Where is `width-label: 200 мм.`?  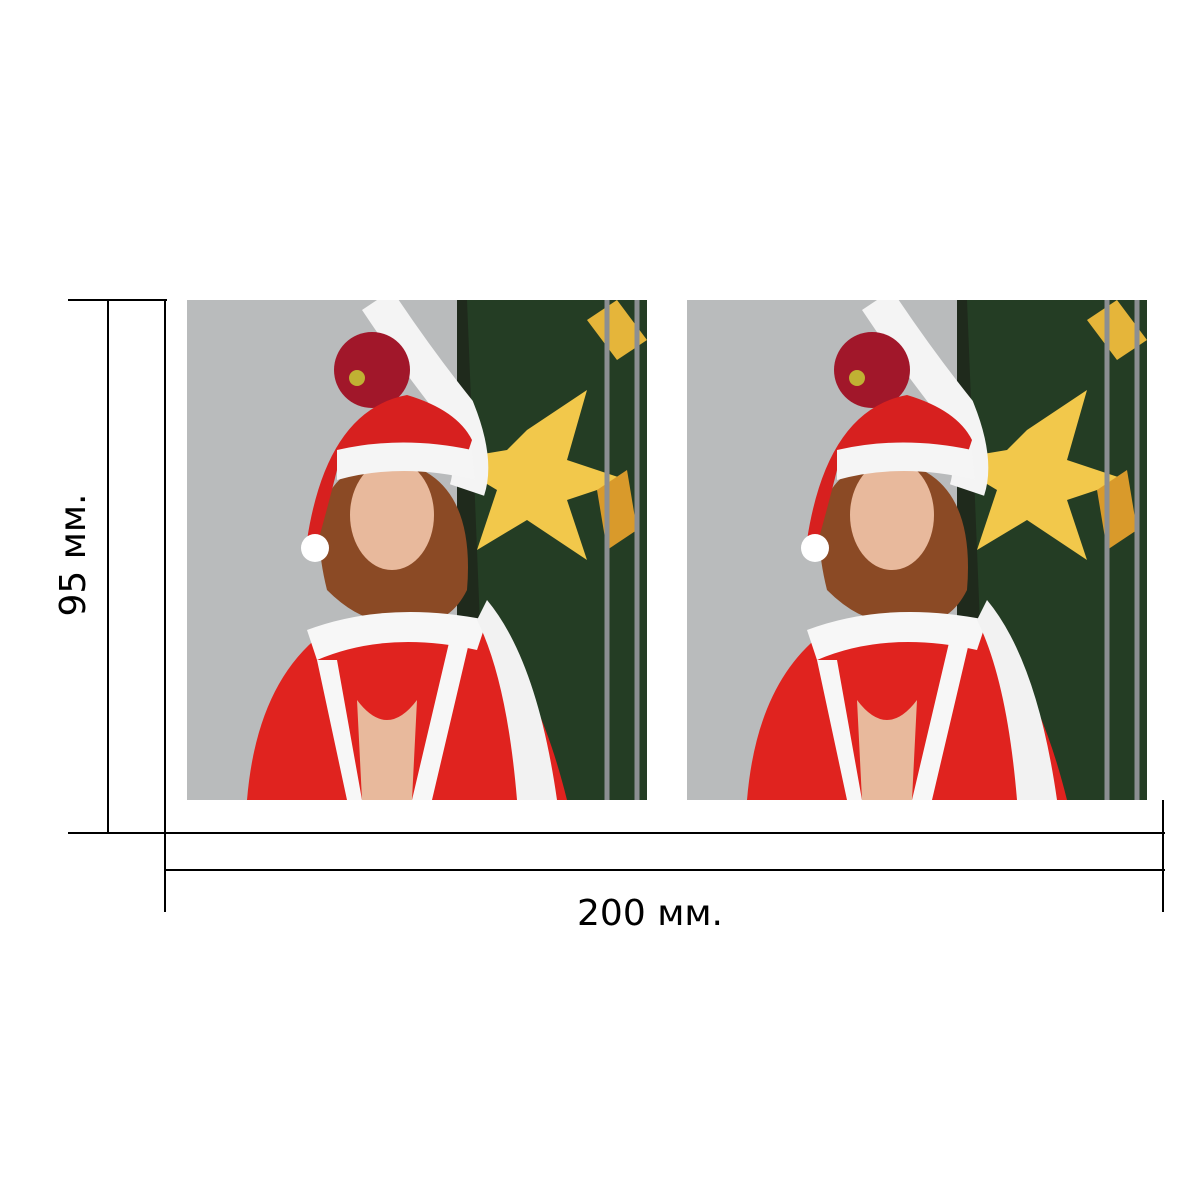 width-label: 200 мм. is located at coordinates (650, 913).